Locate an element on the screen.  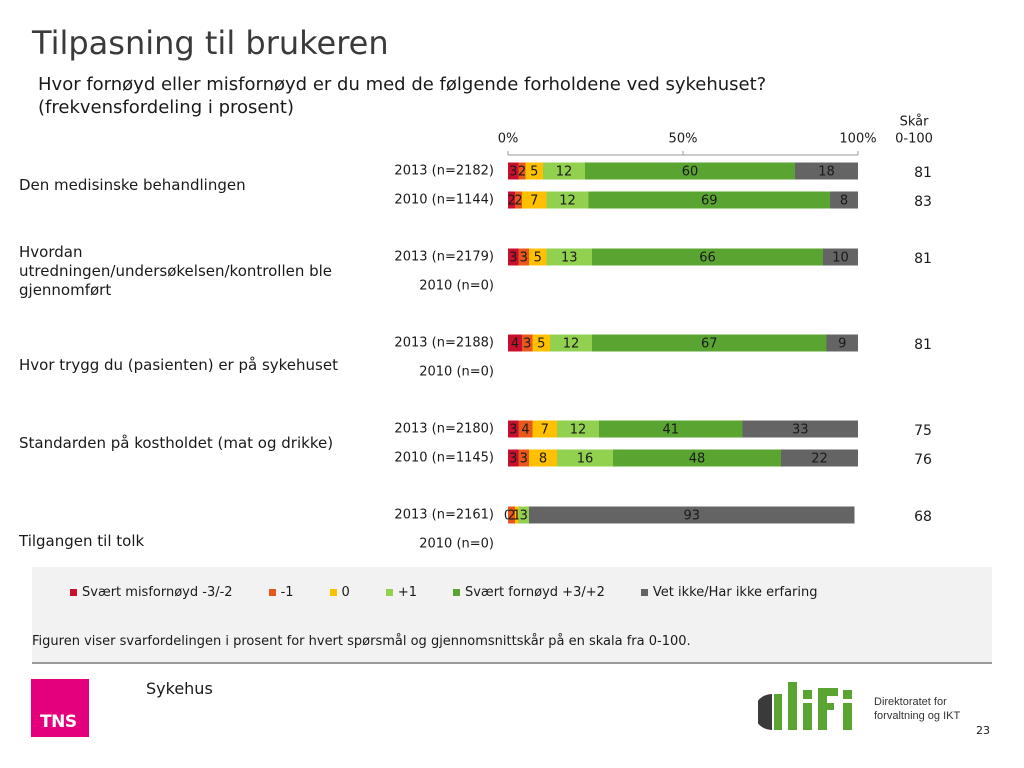
bar-value-label: 16 is located at coordinates (585, 459).